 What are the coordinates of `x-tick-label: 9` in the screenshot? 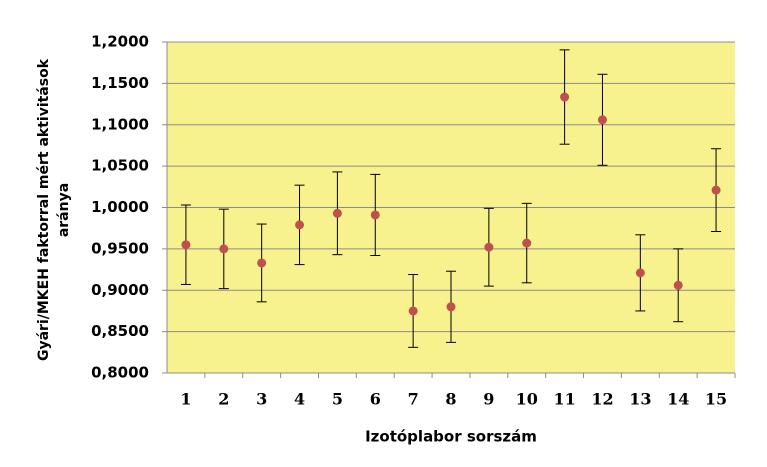 It's located at (488, 399).